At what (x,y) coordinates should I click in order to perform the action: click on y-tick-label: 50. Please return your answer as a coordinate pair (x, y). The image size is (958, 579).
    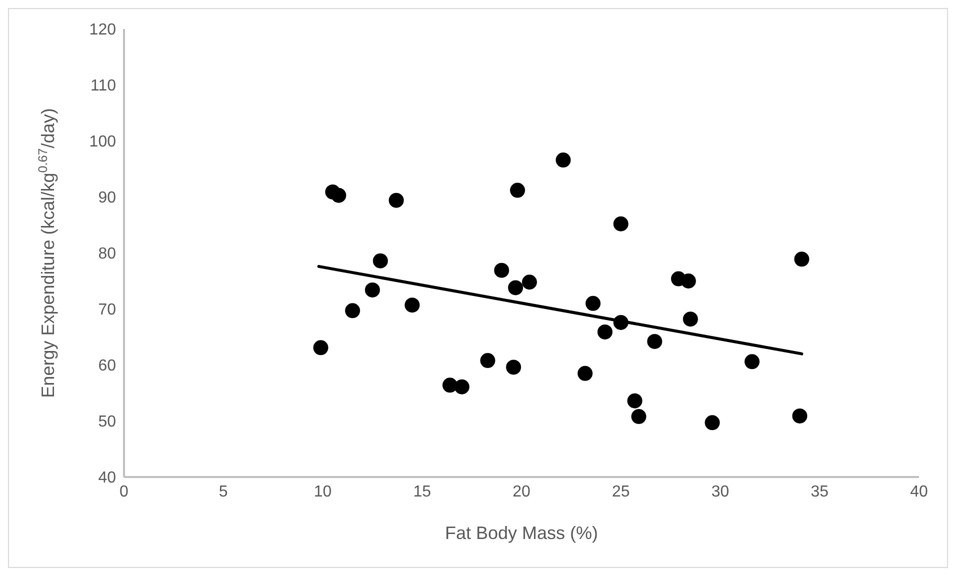
    Looking at the image, I should click on (107, 422).